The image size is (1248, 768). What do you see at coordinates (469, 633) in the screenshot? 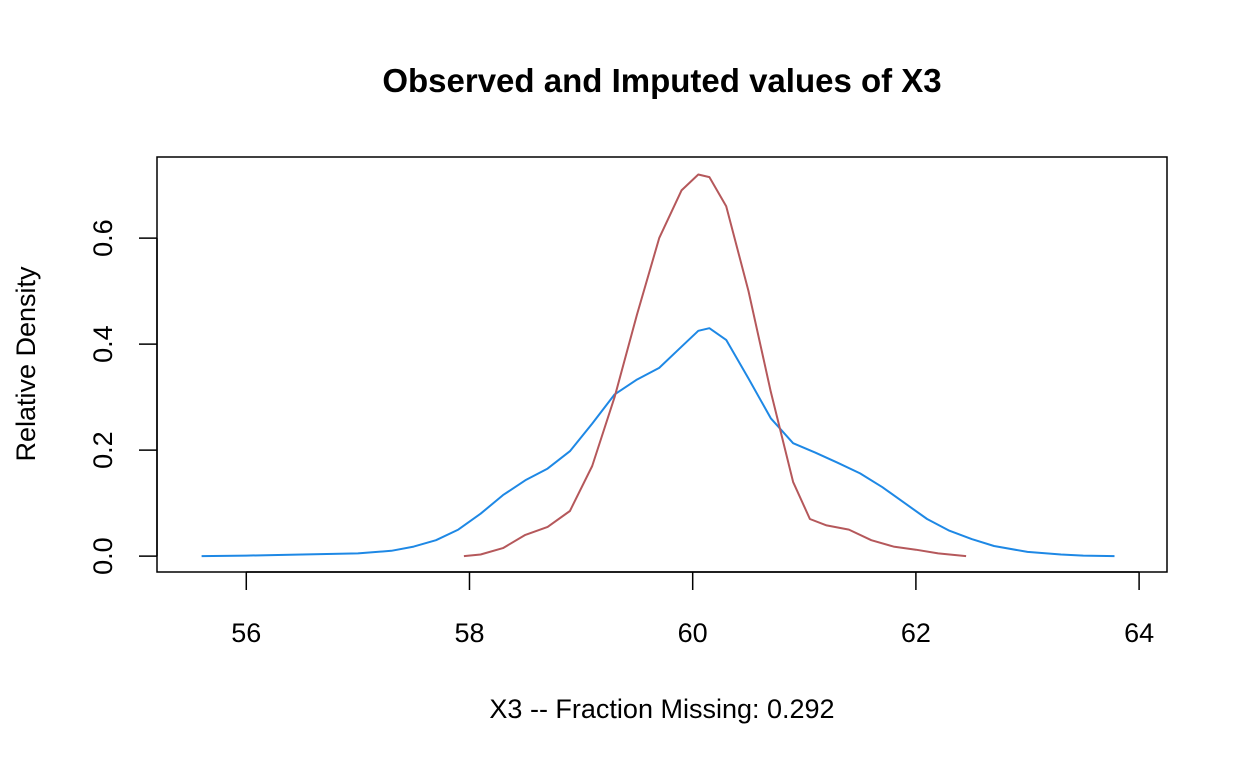
I see `x-tick-label: 58` at bounding box center [469, 633].